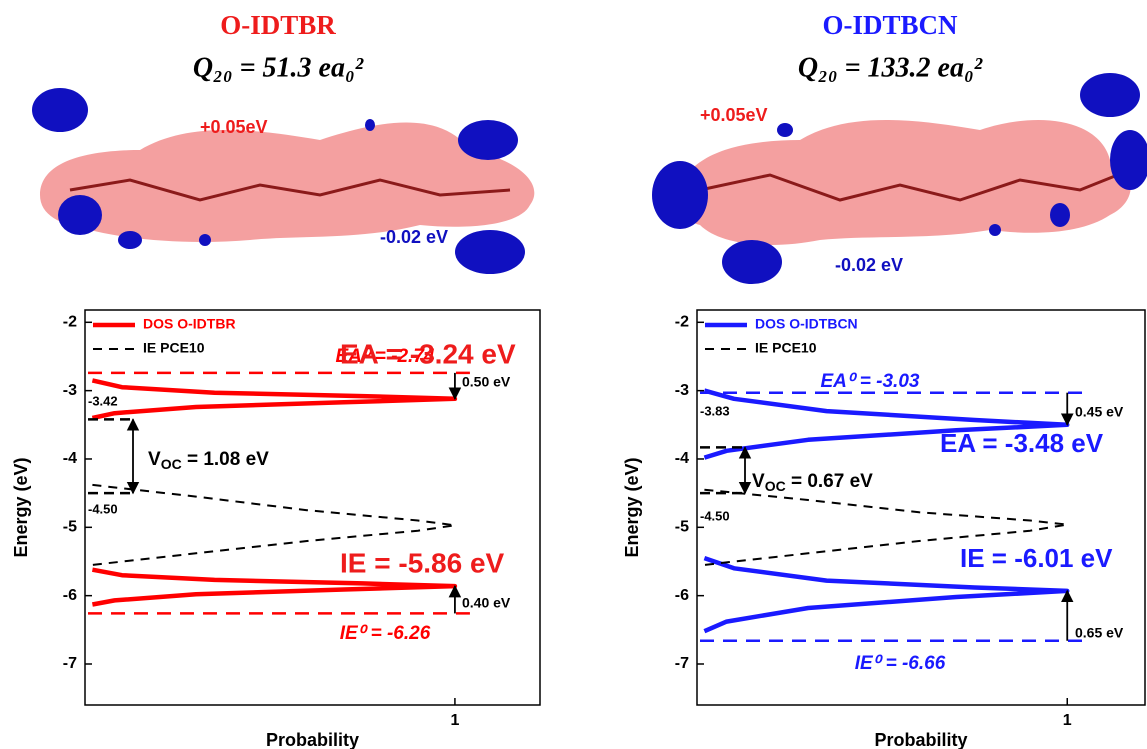  What do you see at coordinates (189, 324) in the screenshot?
I see `legend-label: DOS O-IDTBR` at bounding box center [189, 324].